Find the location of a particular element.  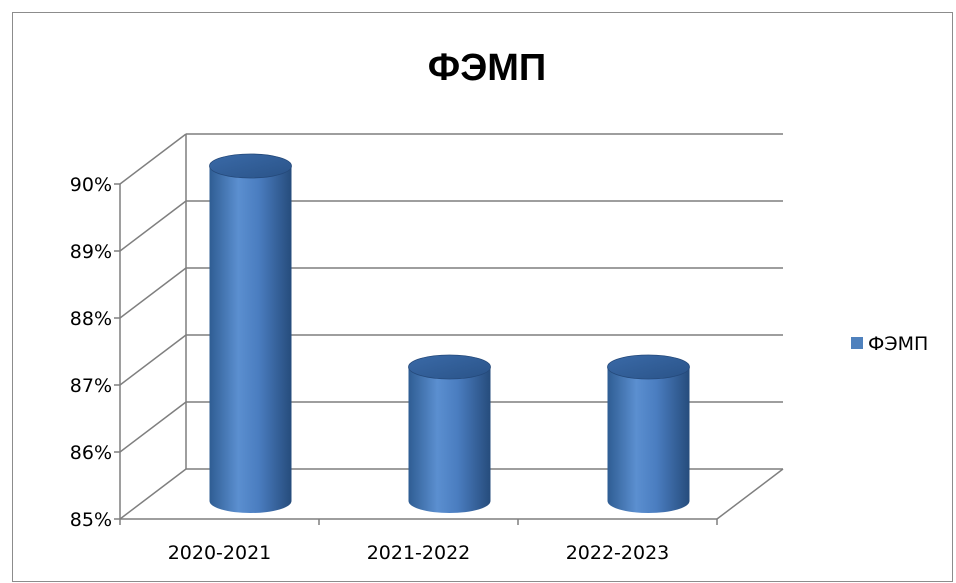

x-tick-label: 2020-2021 is located at coordinates (220, 553).